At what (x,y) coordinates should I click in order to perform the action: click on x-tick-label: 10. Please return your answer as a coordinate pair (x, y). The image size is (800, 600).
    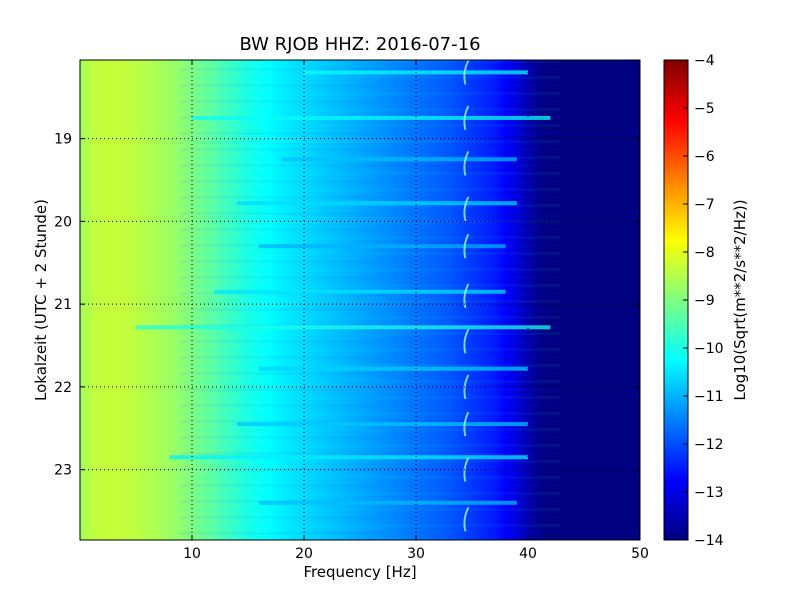
    Looking at the image, I should click on (192, 554).